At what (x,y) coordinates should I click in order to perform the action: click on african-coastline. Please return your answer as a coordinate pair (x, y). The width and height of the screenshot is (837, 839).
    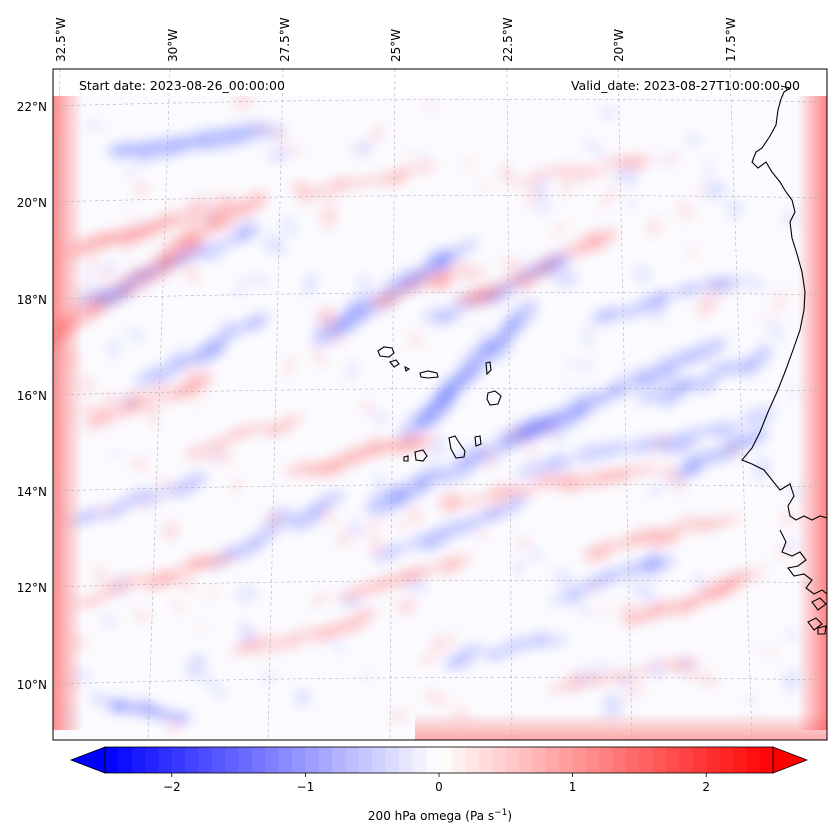
    Looking at the image, I should click on (784, 303).